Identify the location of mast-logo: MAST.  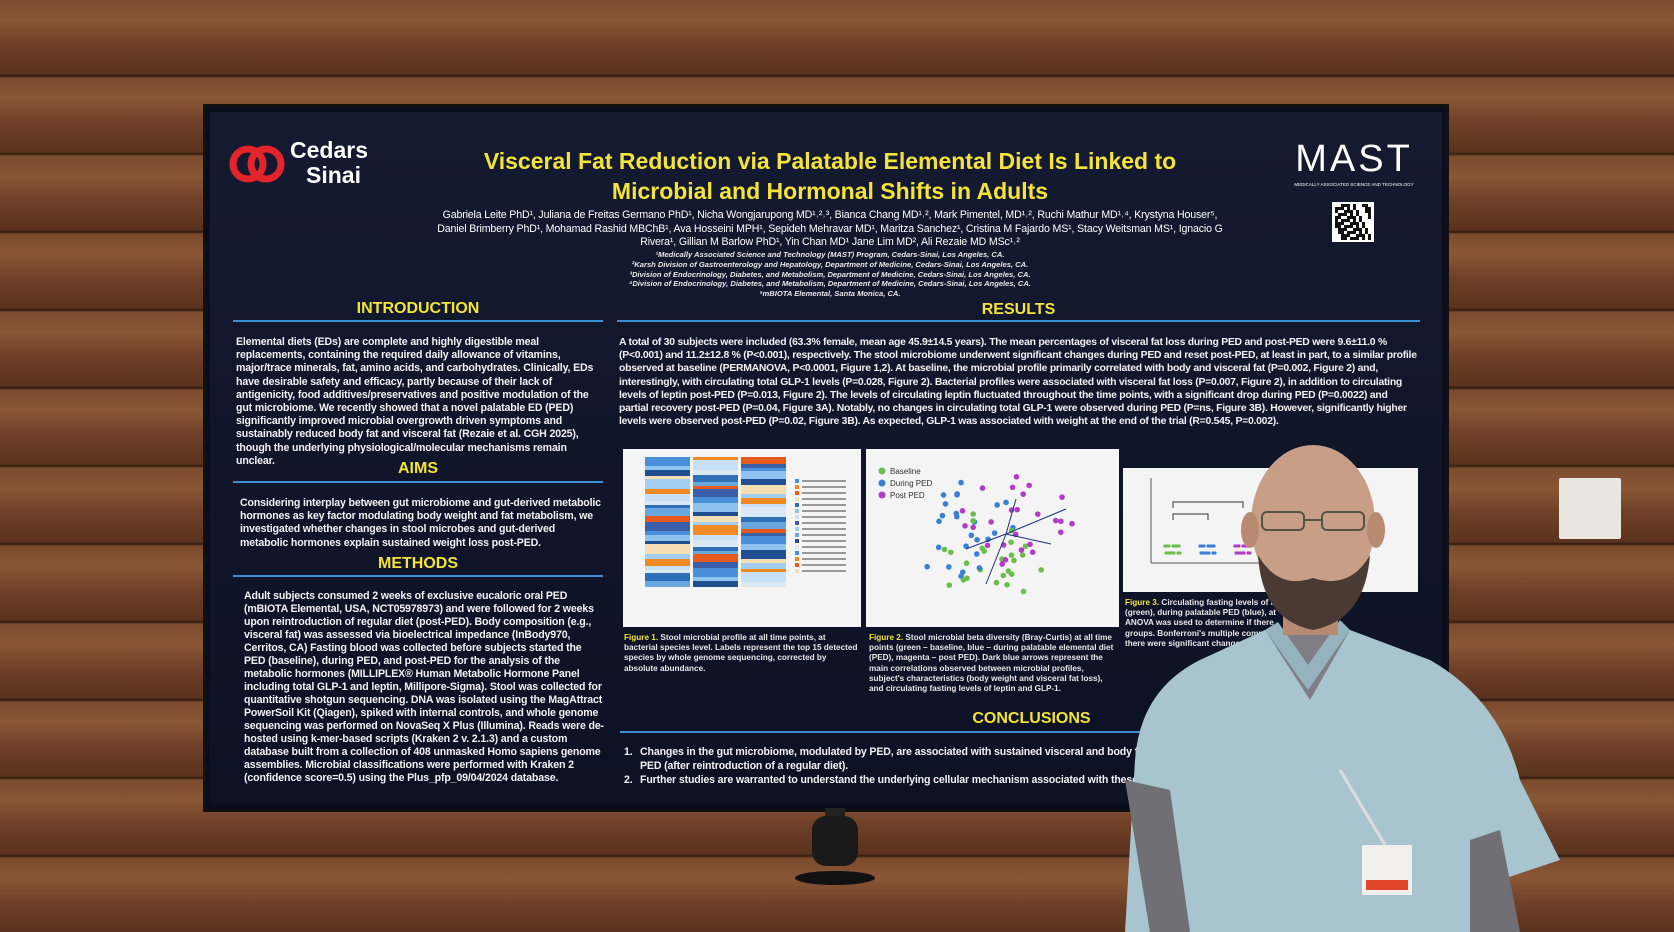
(1354, 159).